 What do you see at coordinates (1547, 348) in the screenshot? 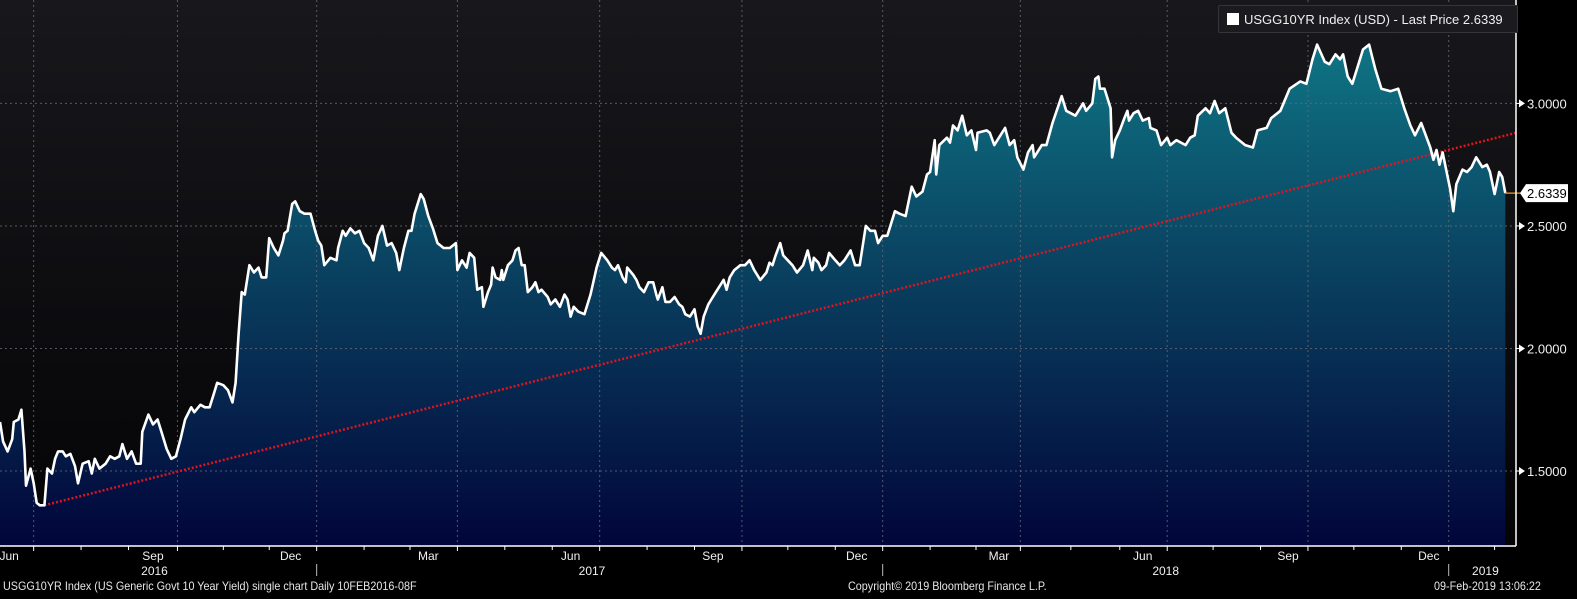
I see `y-tick-label: 2.0000` at bounding box center [1547, 348].